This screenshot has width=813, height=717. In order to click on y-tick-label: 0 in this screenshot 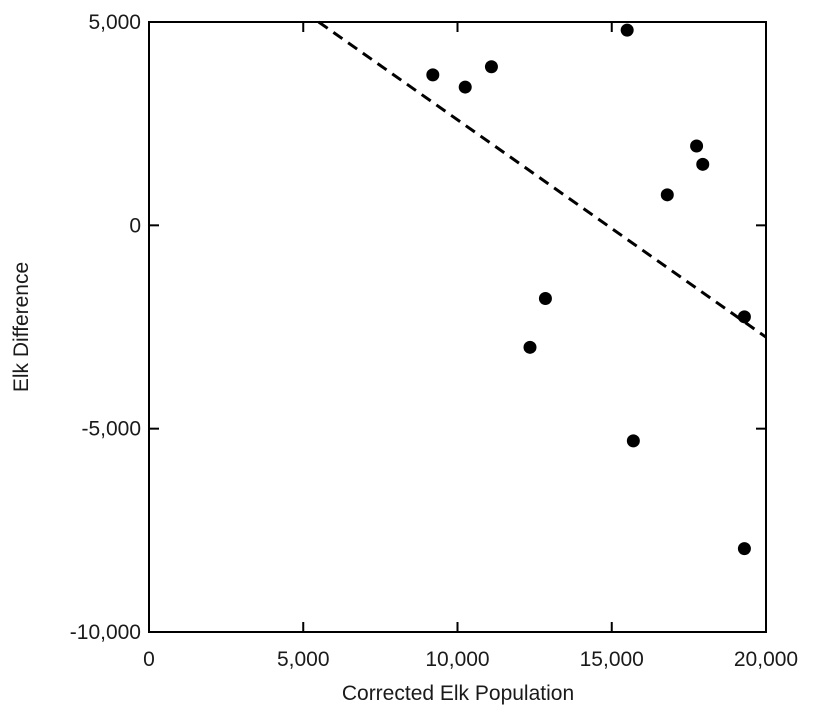, I will do `click(135, 225)`.